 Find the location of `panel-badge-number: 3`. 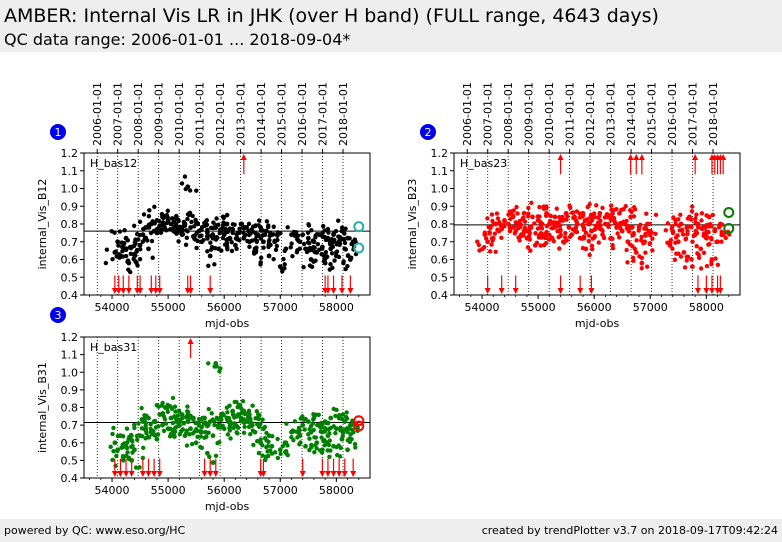

panel-badge-number: 3 is located at coordinates (58, 315).